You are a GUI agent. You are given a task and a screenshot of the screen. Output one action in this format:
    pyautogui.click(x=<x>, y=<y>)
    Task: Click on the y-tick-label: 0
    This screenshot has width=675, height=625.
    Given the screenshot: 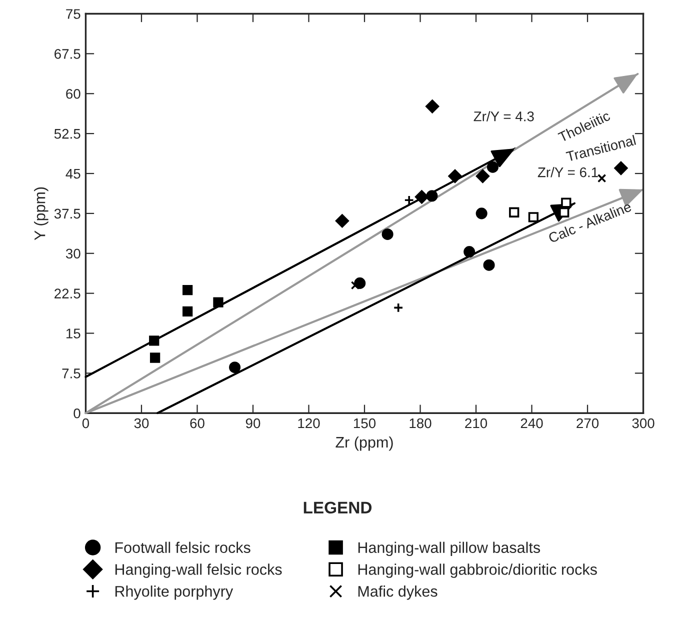 What is the action you would take?
    pyautogui.click(x=77, y=413)
    